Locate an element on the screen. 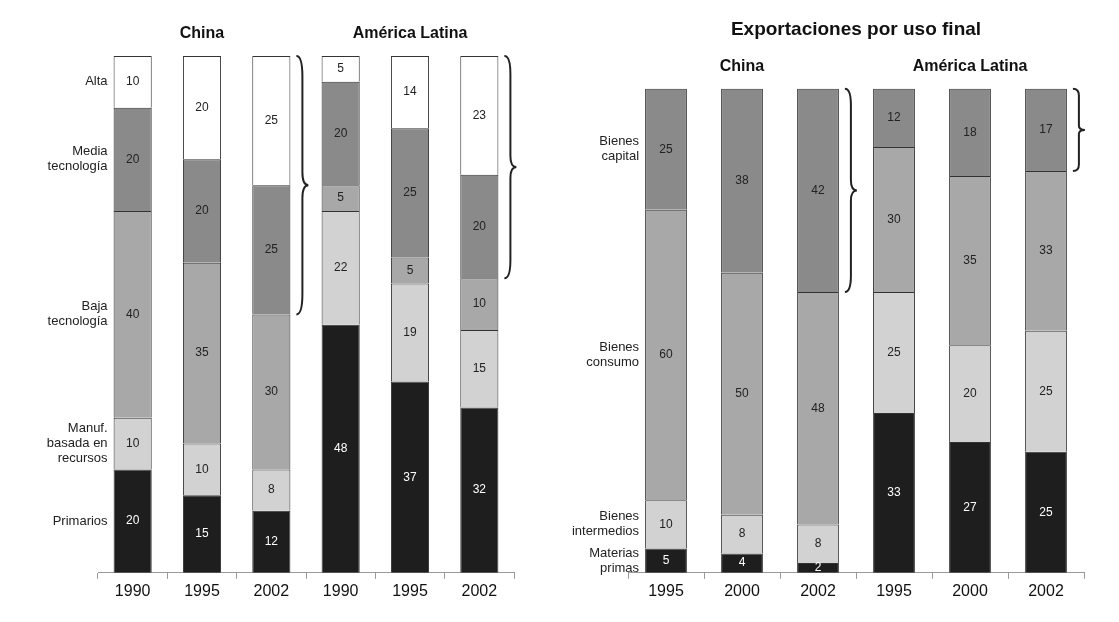  data-label: 4 is located at coordinates (742, 562).